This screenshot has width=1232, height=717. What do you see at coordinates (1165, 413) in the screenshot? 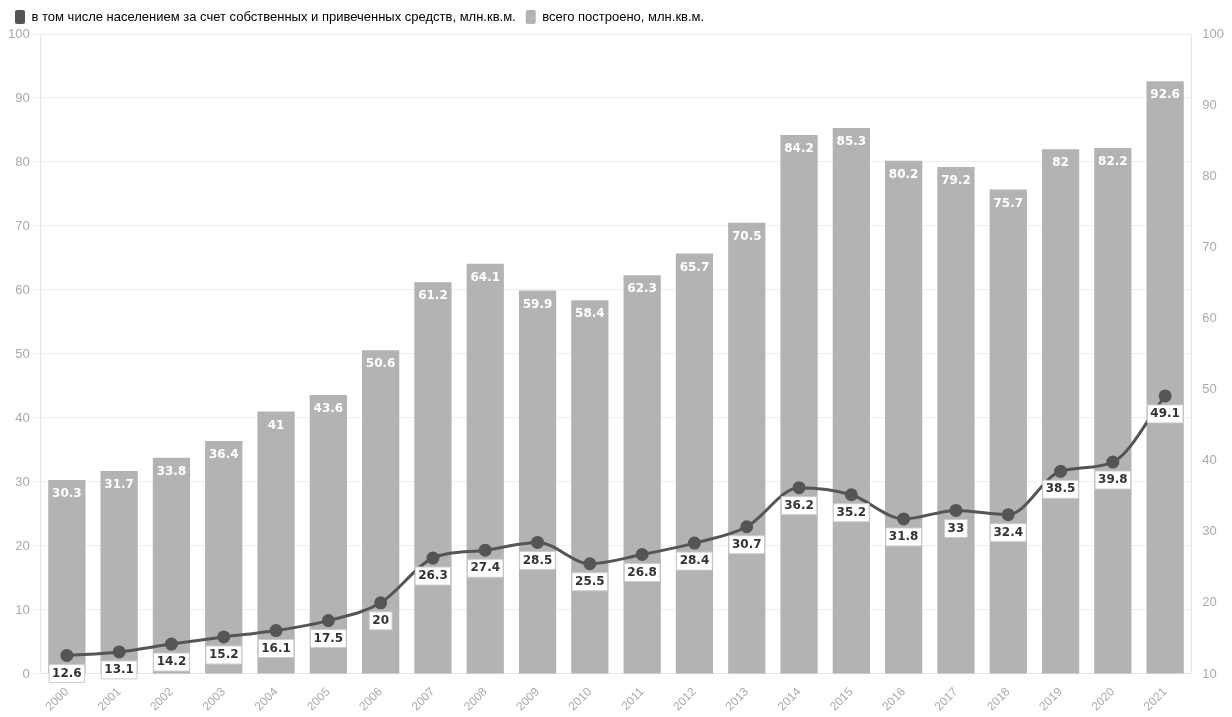
I see `data-label: 49.1` at bounding box center [1165, 413].